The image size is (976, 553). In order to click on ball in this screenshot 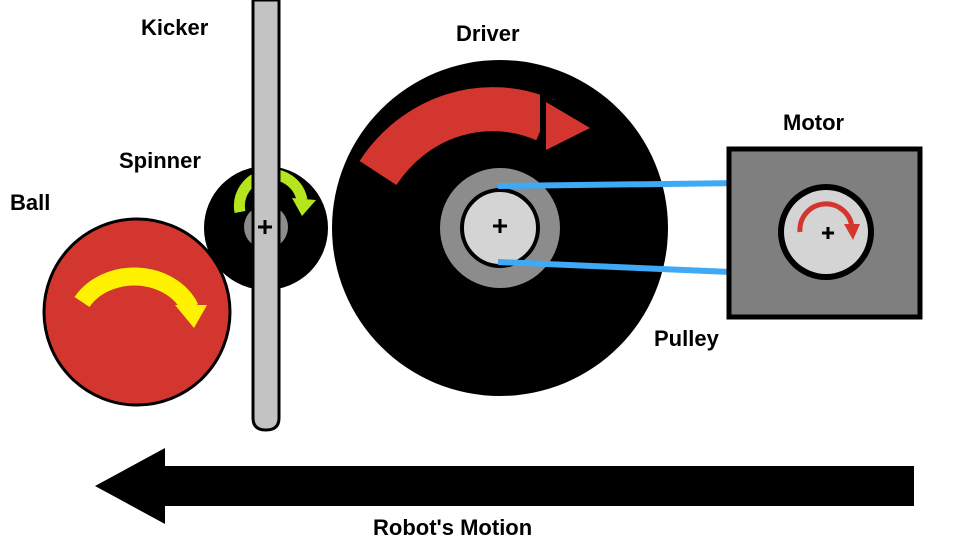, I will do `click(137, 312)`.